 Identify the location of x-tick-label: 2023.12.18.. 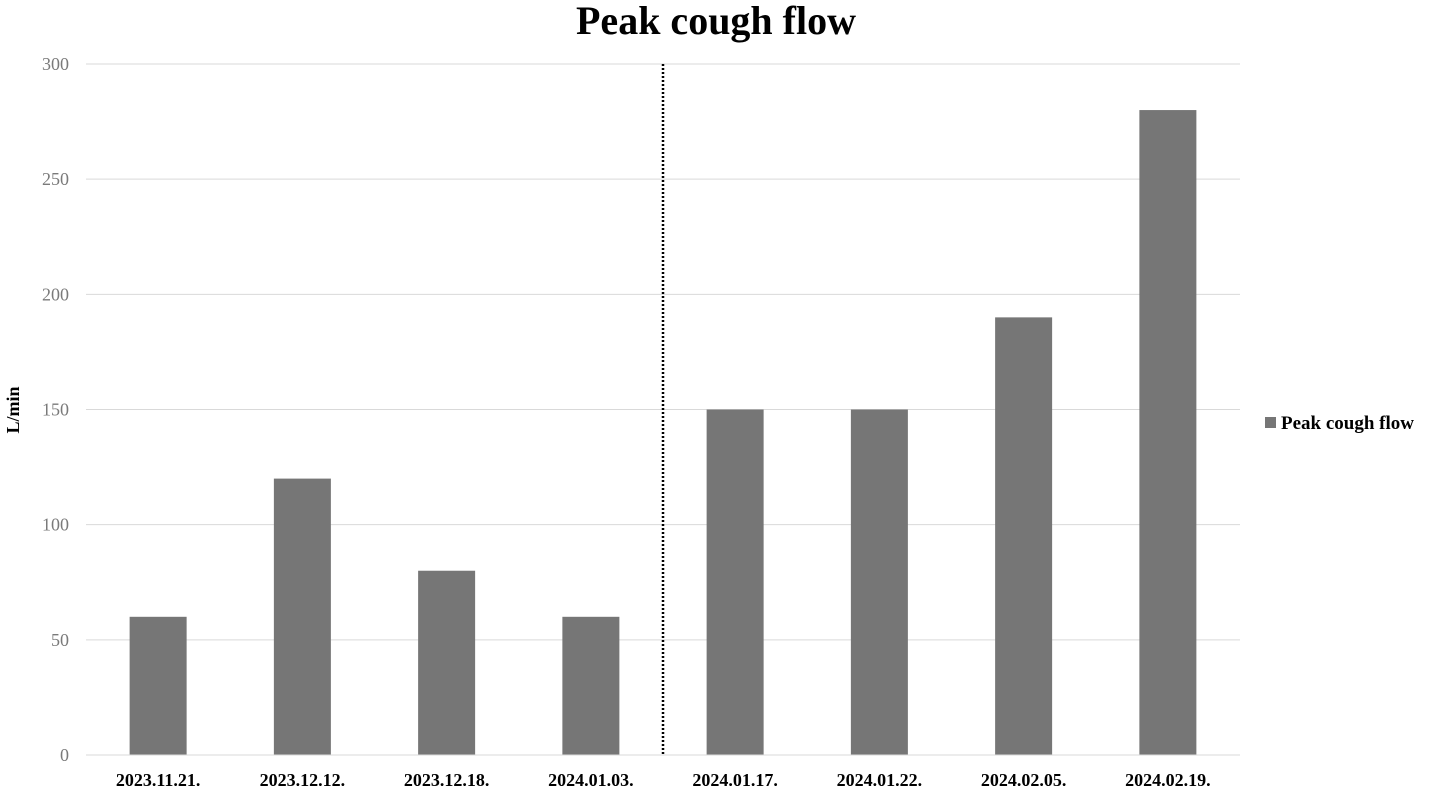
(447, 780).